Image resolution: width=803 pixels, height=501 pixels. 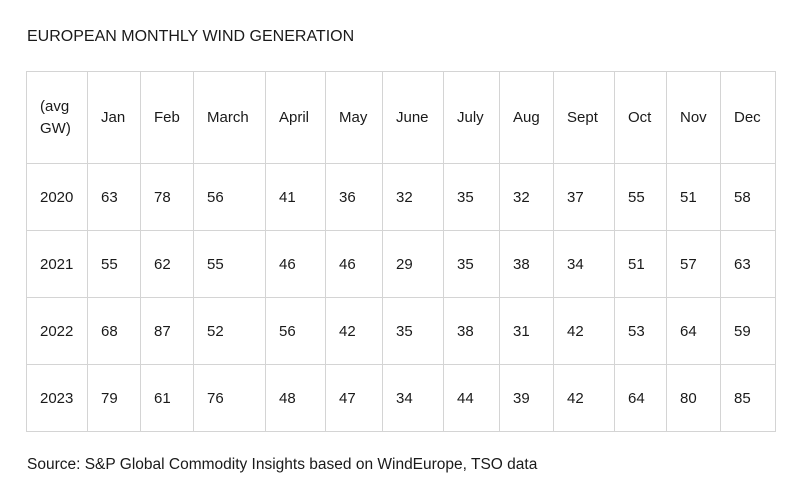 I want to click on row-year: 2023, so click(x=57, y=398).